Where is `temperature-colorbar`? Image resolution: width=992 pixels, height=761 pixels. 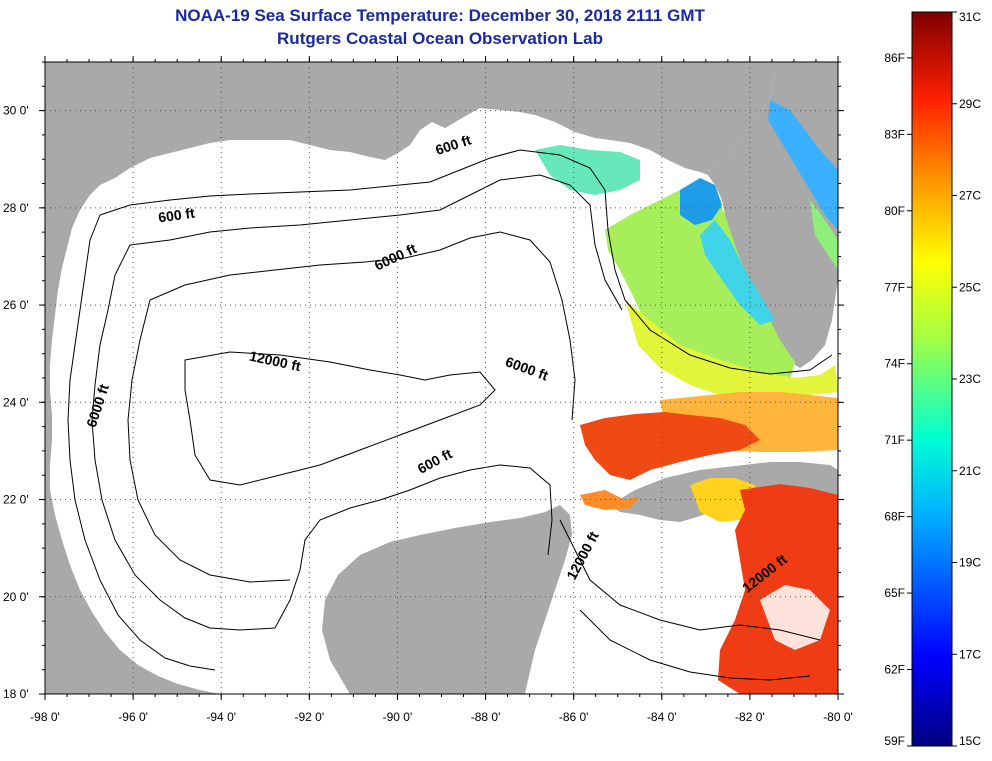
temperature-colorbar is located at coordinates (932, 379).